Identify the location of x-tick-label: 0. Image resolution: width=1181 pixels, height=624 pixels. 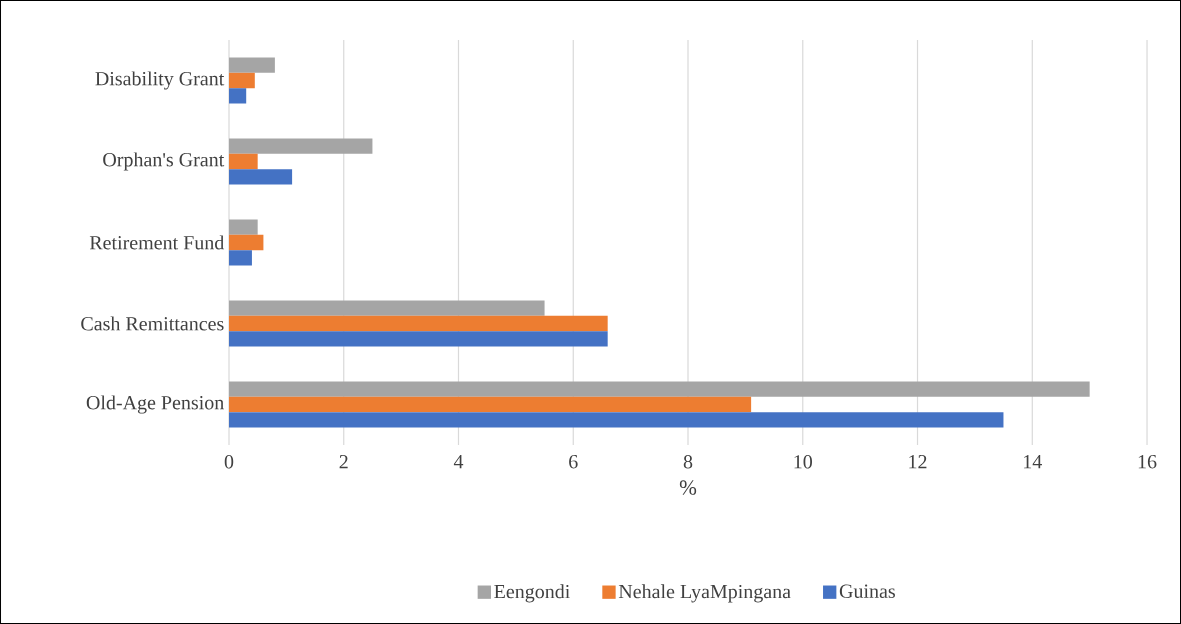
(229, 462).